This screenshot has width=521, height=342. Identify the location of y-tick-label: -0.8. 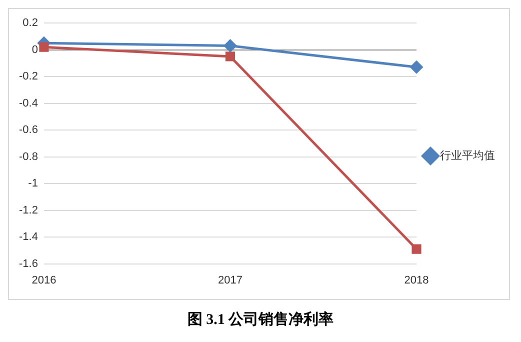
(28, 156).